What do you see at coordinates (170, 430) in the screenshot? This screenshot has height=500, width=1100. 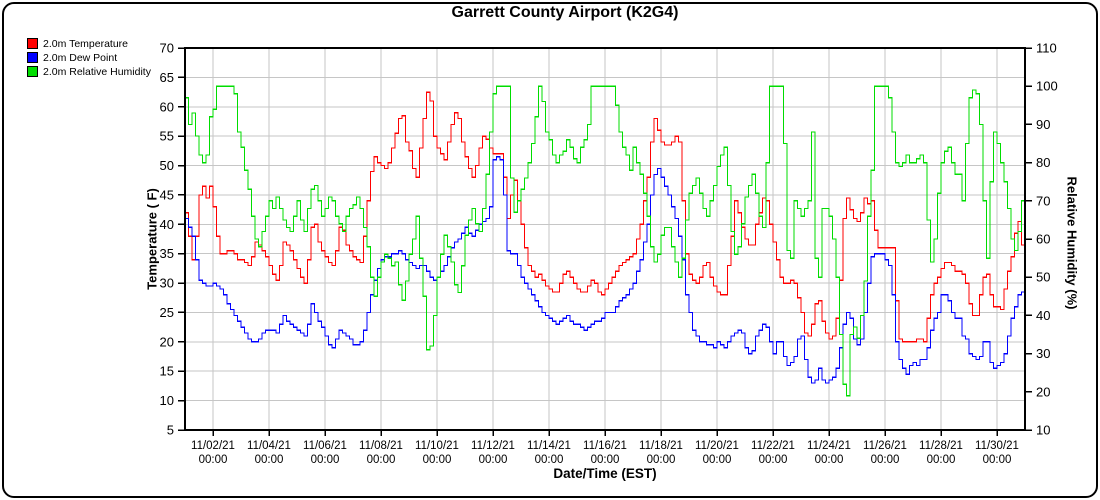 I see `y-left-tick-label: 5` at bounding box center [170, 430].